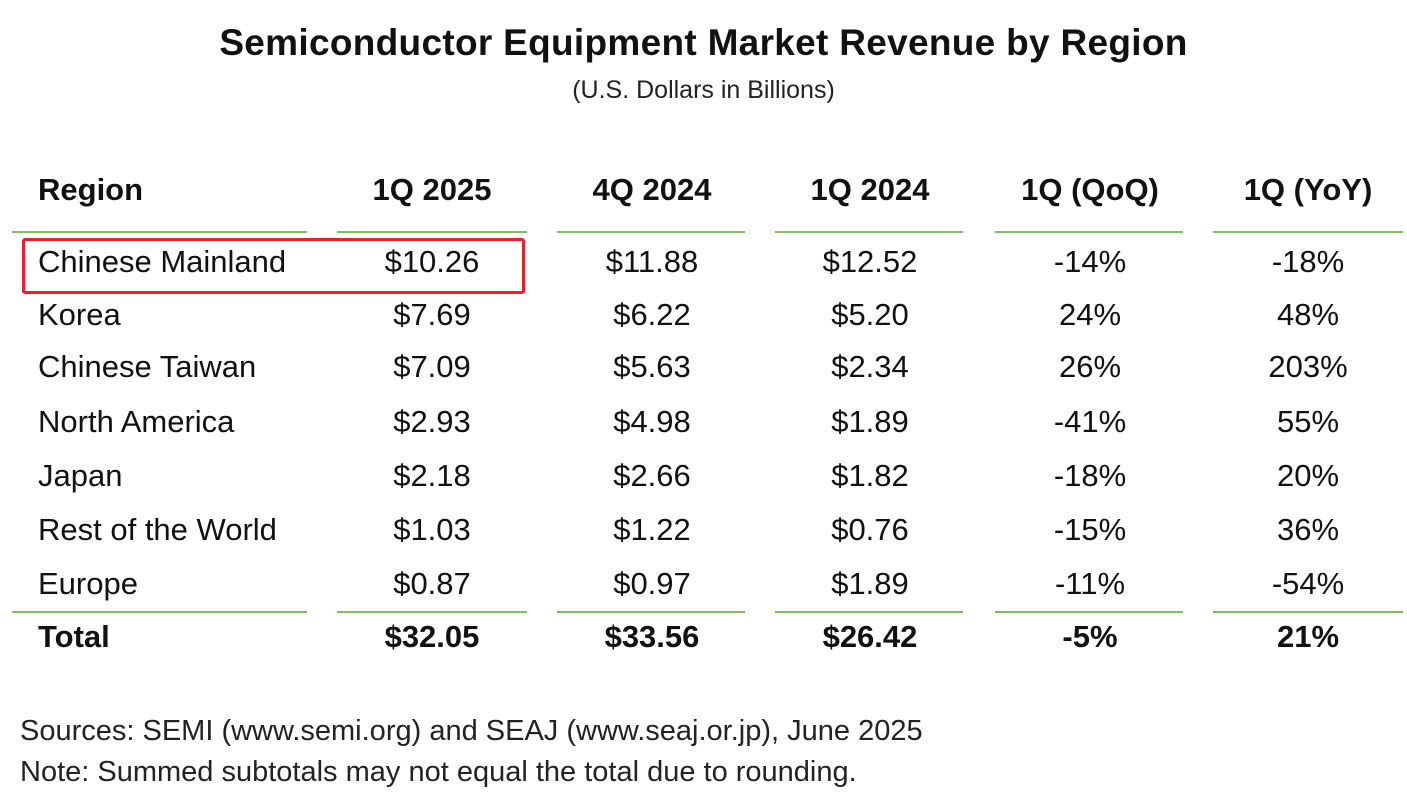 This screenshot has height=801, width=1407. What do you see at coordinates (1090, 261) in the screenshot?
I see `table-cell: -14%` at bounding box center [1090, 261].